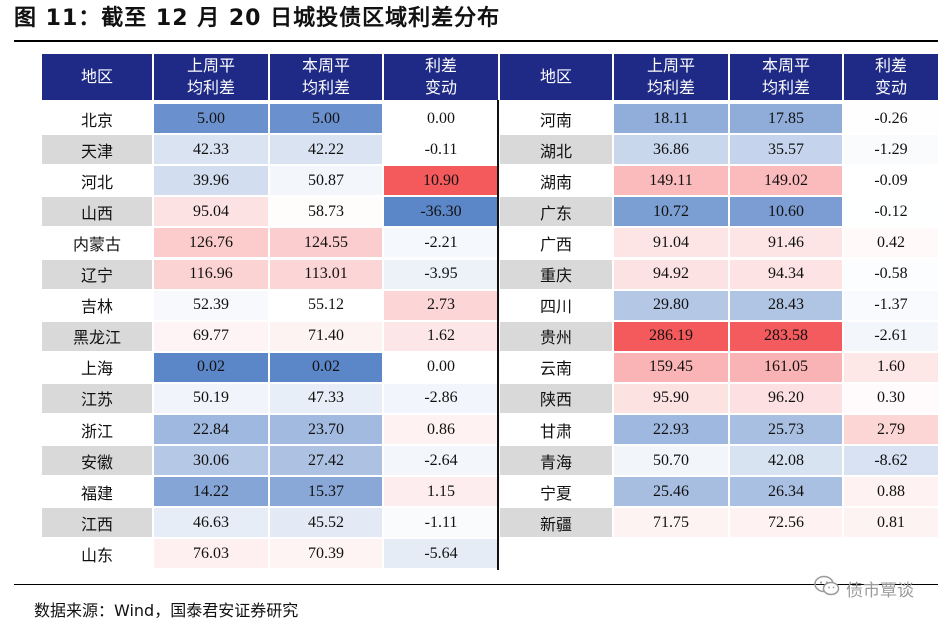 This screenshot has width=948, height=628. Describe the element at coordinates (891, 118) in the screenshot. I see `right-chg-cell: -0.26` at that location.